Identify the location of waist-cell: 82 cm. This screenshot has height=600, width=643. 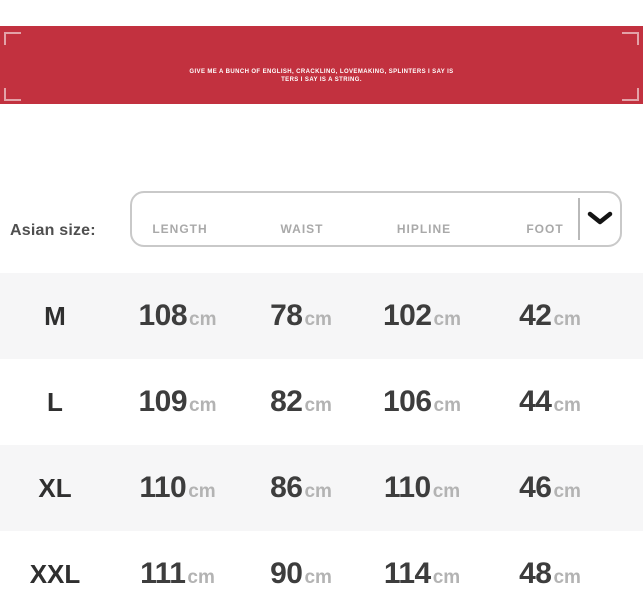
(301, 402).